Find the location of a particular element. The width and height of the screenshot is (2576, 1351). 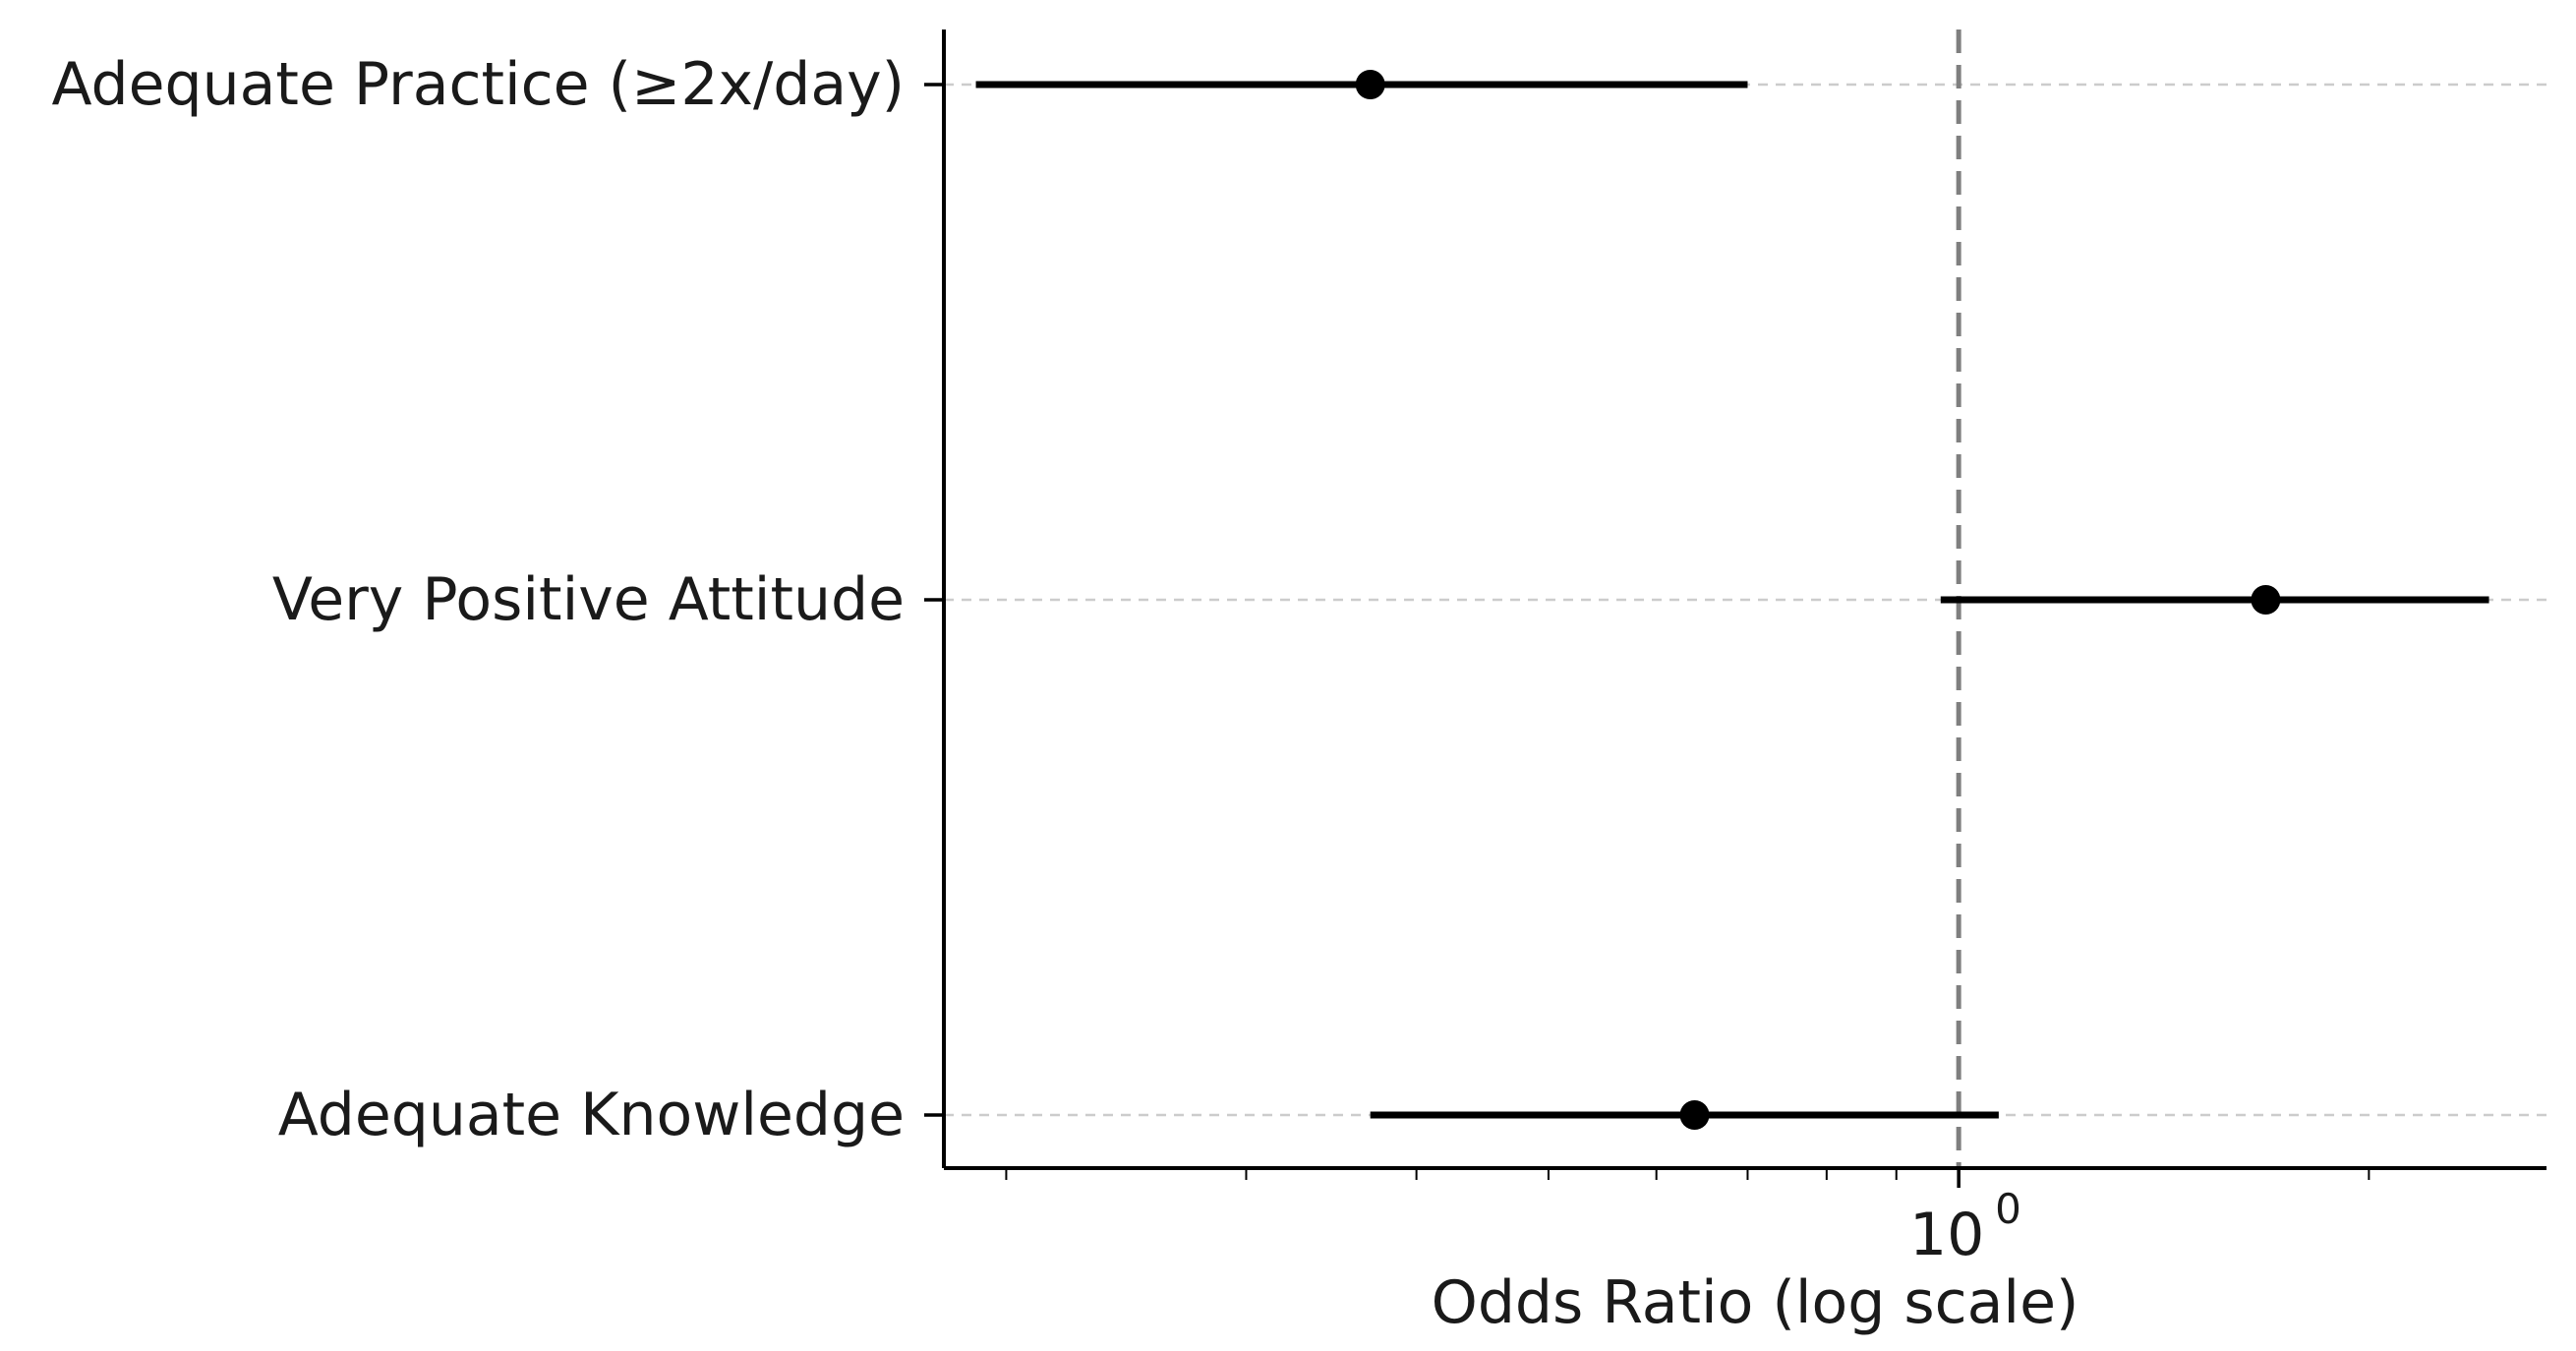

category-label: Adequate Knowledge is located at coordinates (591, 1115).